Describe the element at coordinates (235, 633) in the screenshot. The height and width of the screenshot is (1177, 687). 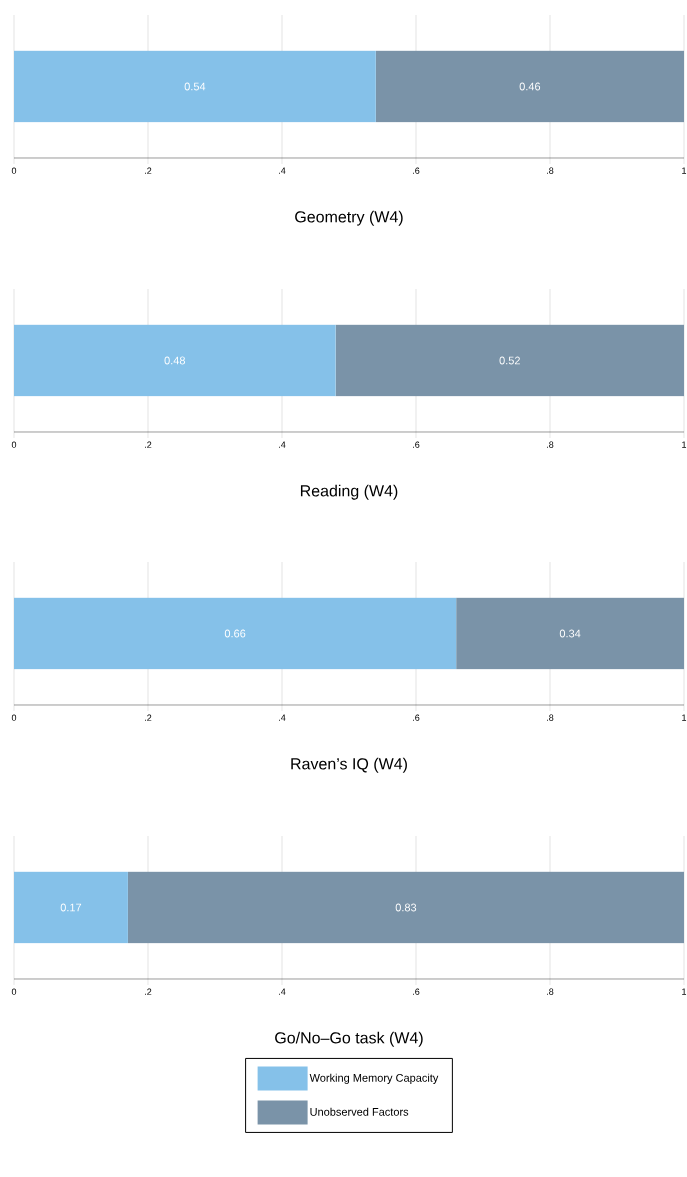
I see `data-label: 0.66` at that location.